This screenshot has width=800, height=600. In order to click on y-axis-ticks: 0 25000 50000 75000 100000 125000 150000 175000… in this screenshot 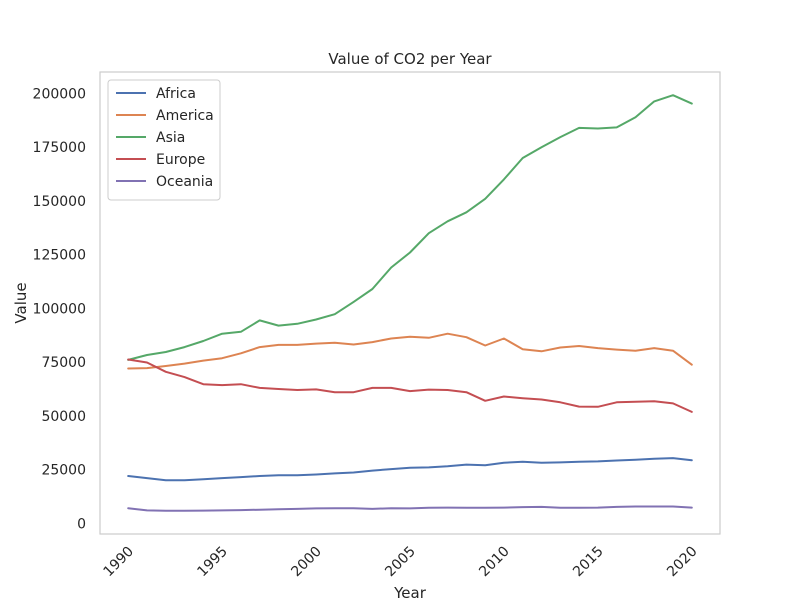, I will do `click(59, 309)`.